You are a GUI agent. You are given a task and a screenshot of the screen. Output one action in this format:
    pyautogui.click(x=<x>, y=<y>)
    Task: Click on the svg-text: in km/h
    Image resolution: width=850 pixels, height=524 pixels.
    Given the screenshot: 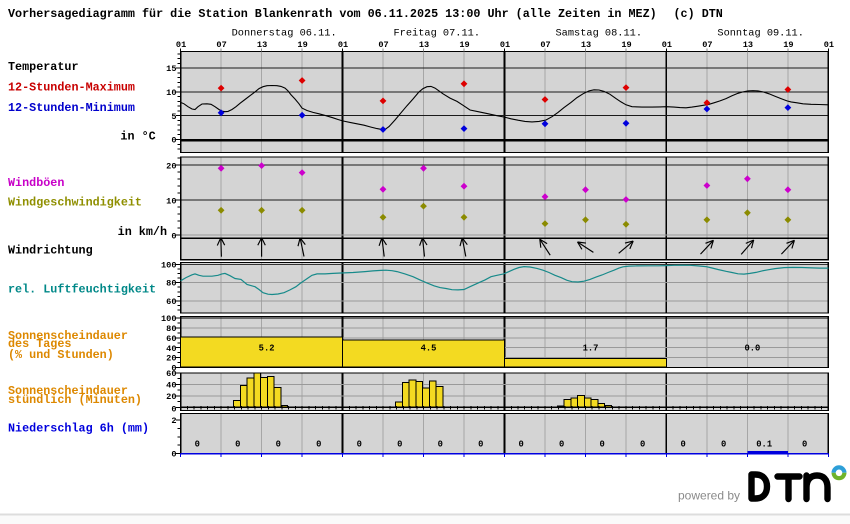 What is the action you would take?
    pyautogui.click(x=142, y=232)
    